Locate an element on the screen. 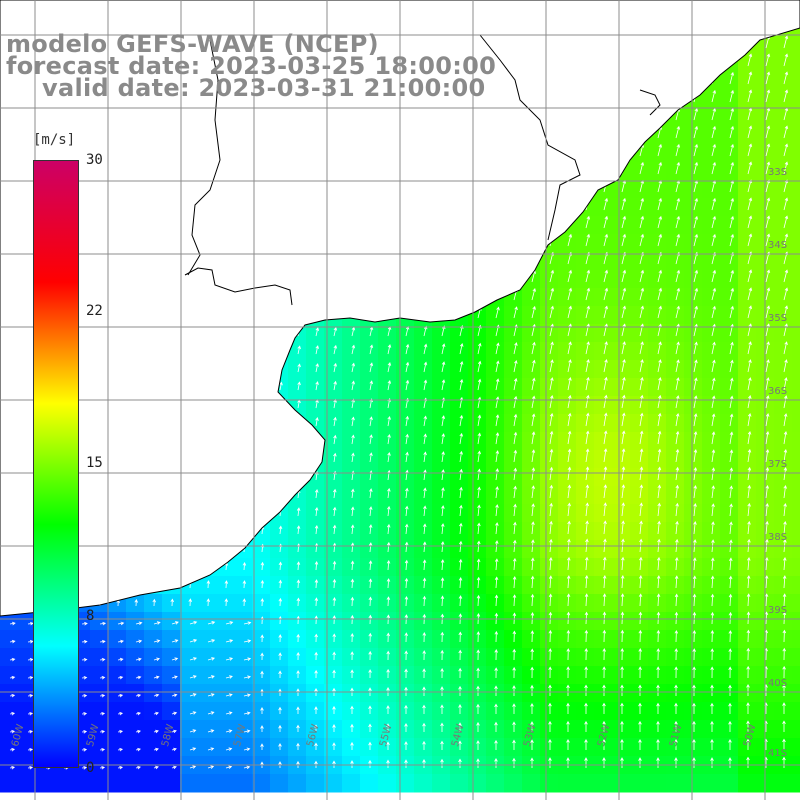  colorbar is located at coordinates (56, 464).